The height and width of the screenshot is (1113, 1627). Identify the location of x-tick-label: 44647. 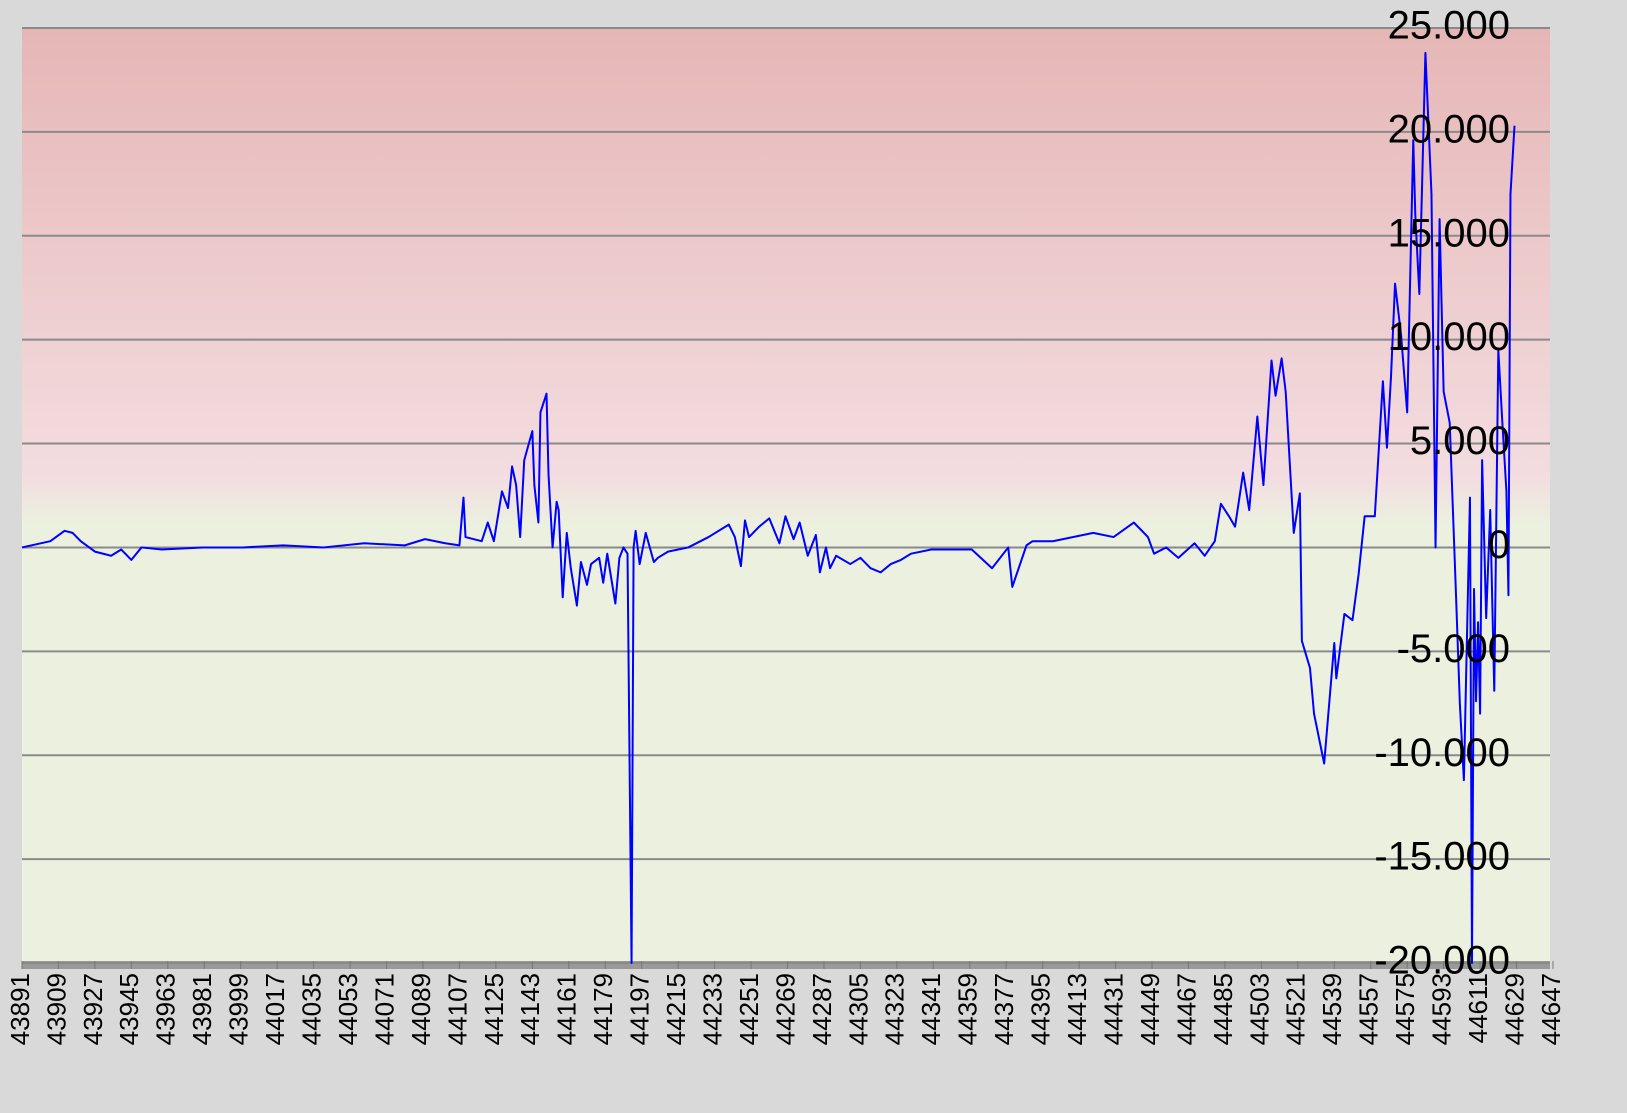
(1551, 1009).